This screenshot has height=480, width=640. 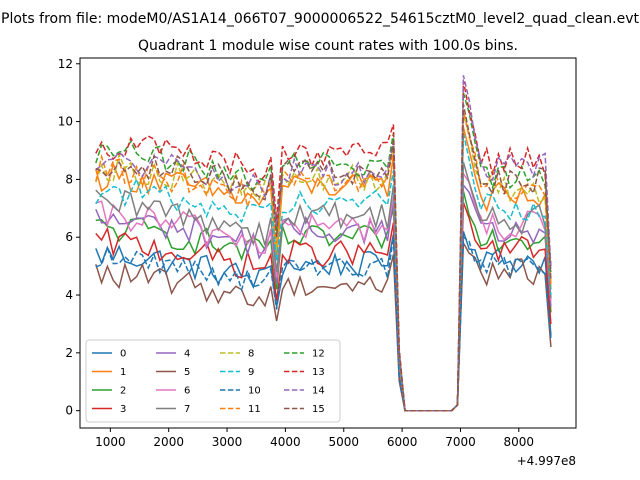 What do you see at coordinates (318, 409) in the screenshot?
I see `legend-label-15: 15` at bounding box center [318, 409].